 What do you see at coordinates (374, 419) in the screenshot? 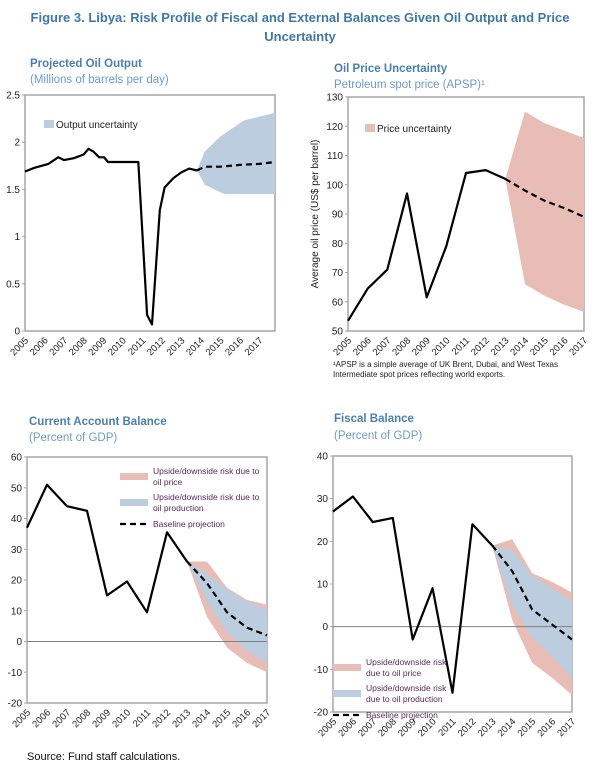
I see `chart-title-fiscal-balance: Fiscal Balance` at bounding box center [374, 419].